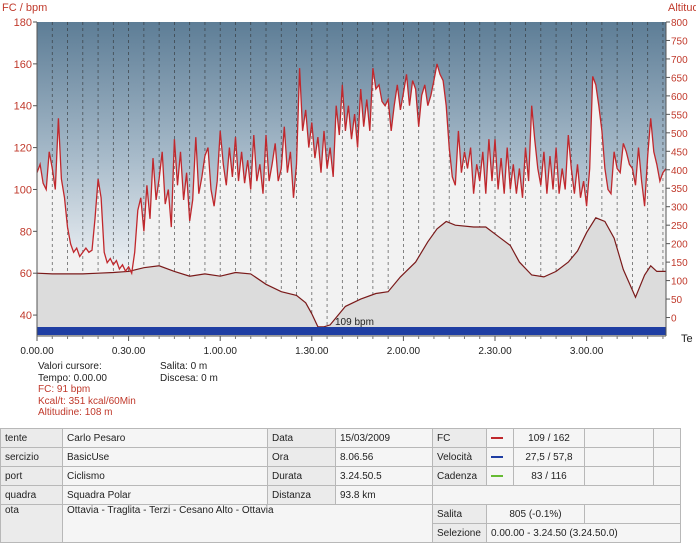 The height and width of the screenshot is (550, 696). What do you see at coordinates (459, 533) in the screenshot?
I see `selection-label: Selezione` at bounding box center [459, 533].